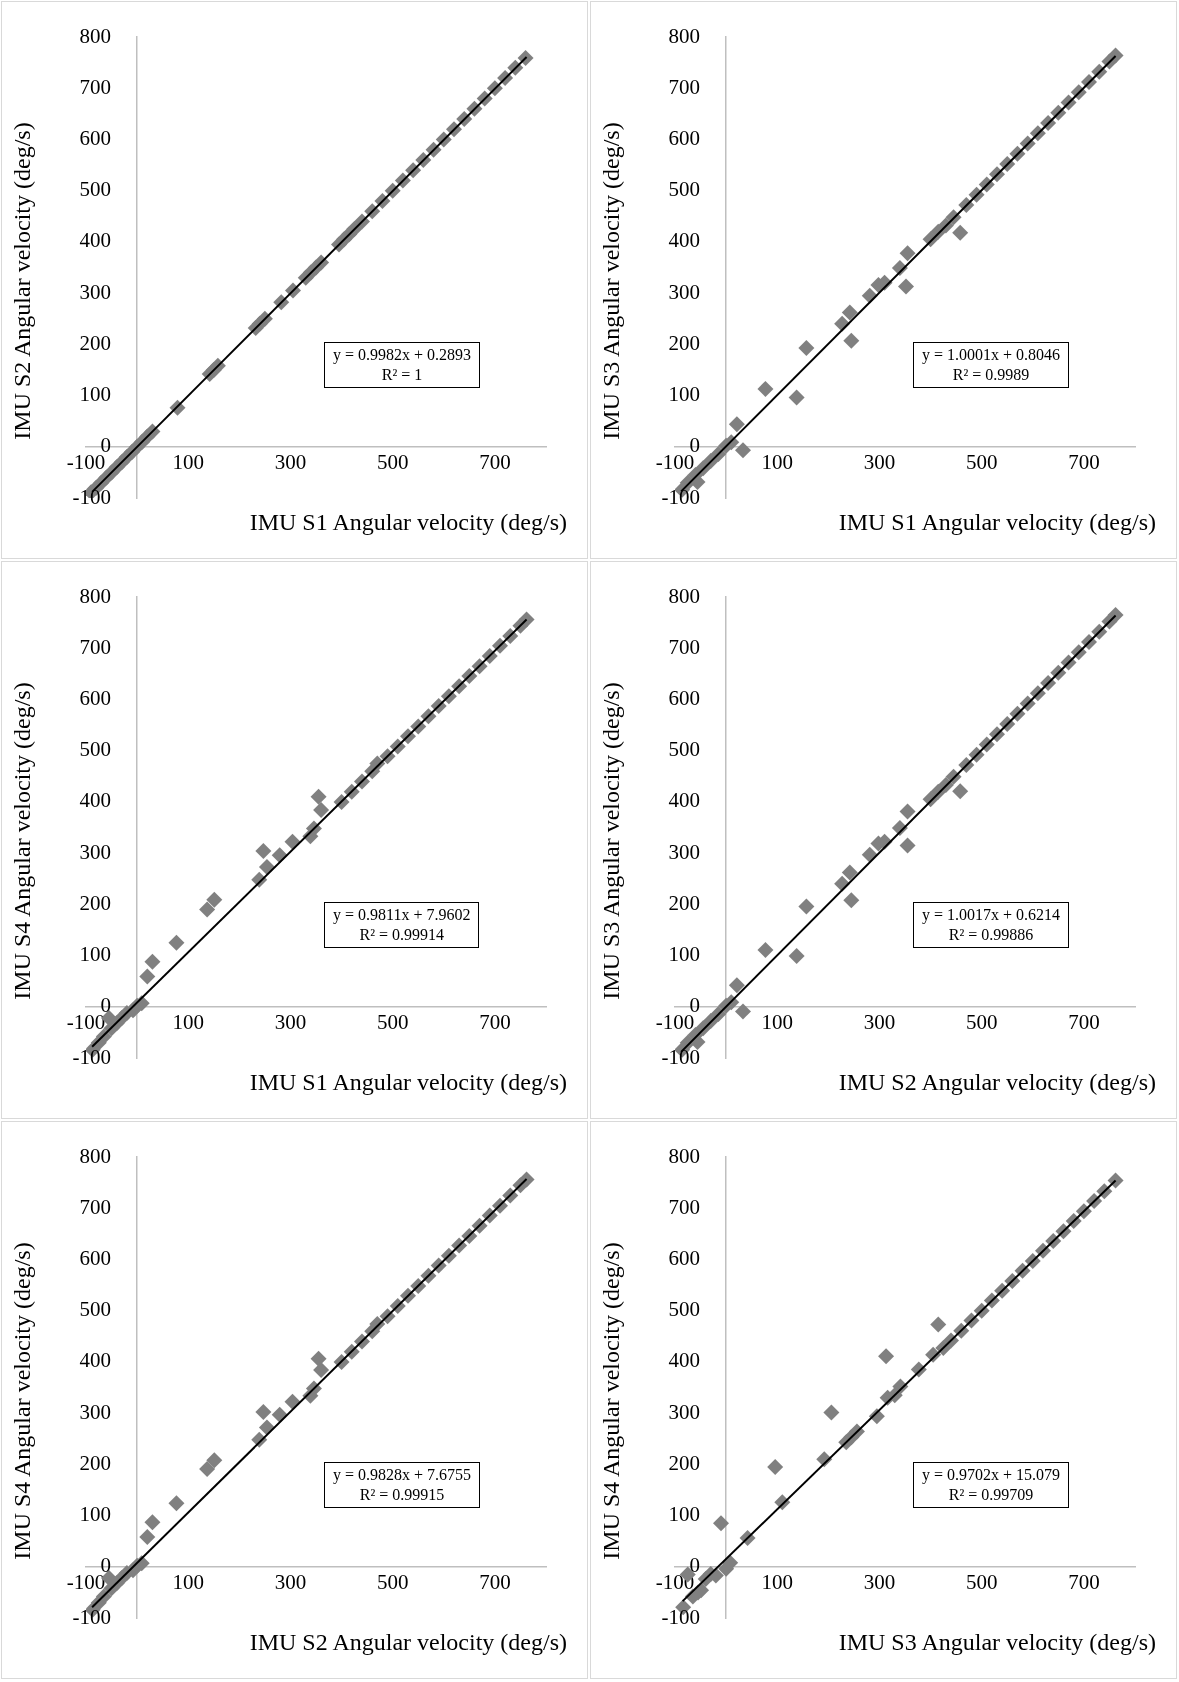  Describe the element at coordinates (991, 374) in the screenshot. I see `annotation: R² = 0.9989` at that location.